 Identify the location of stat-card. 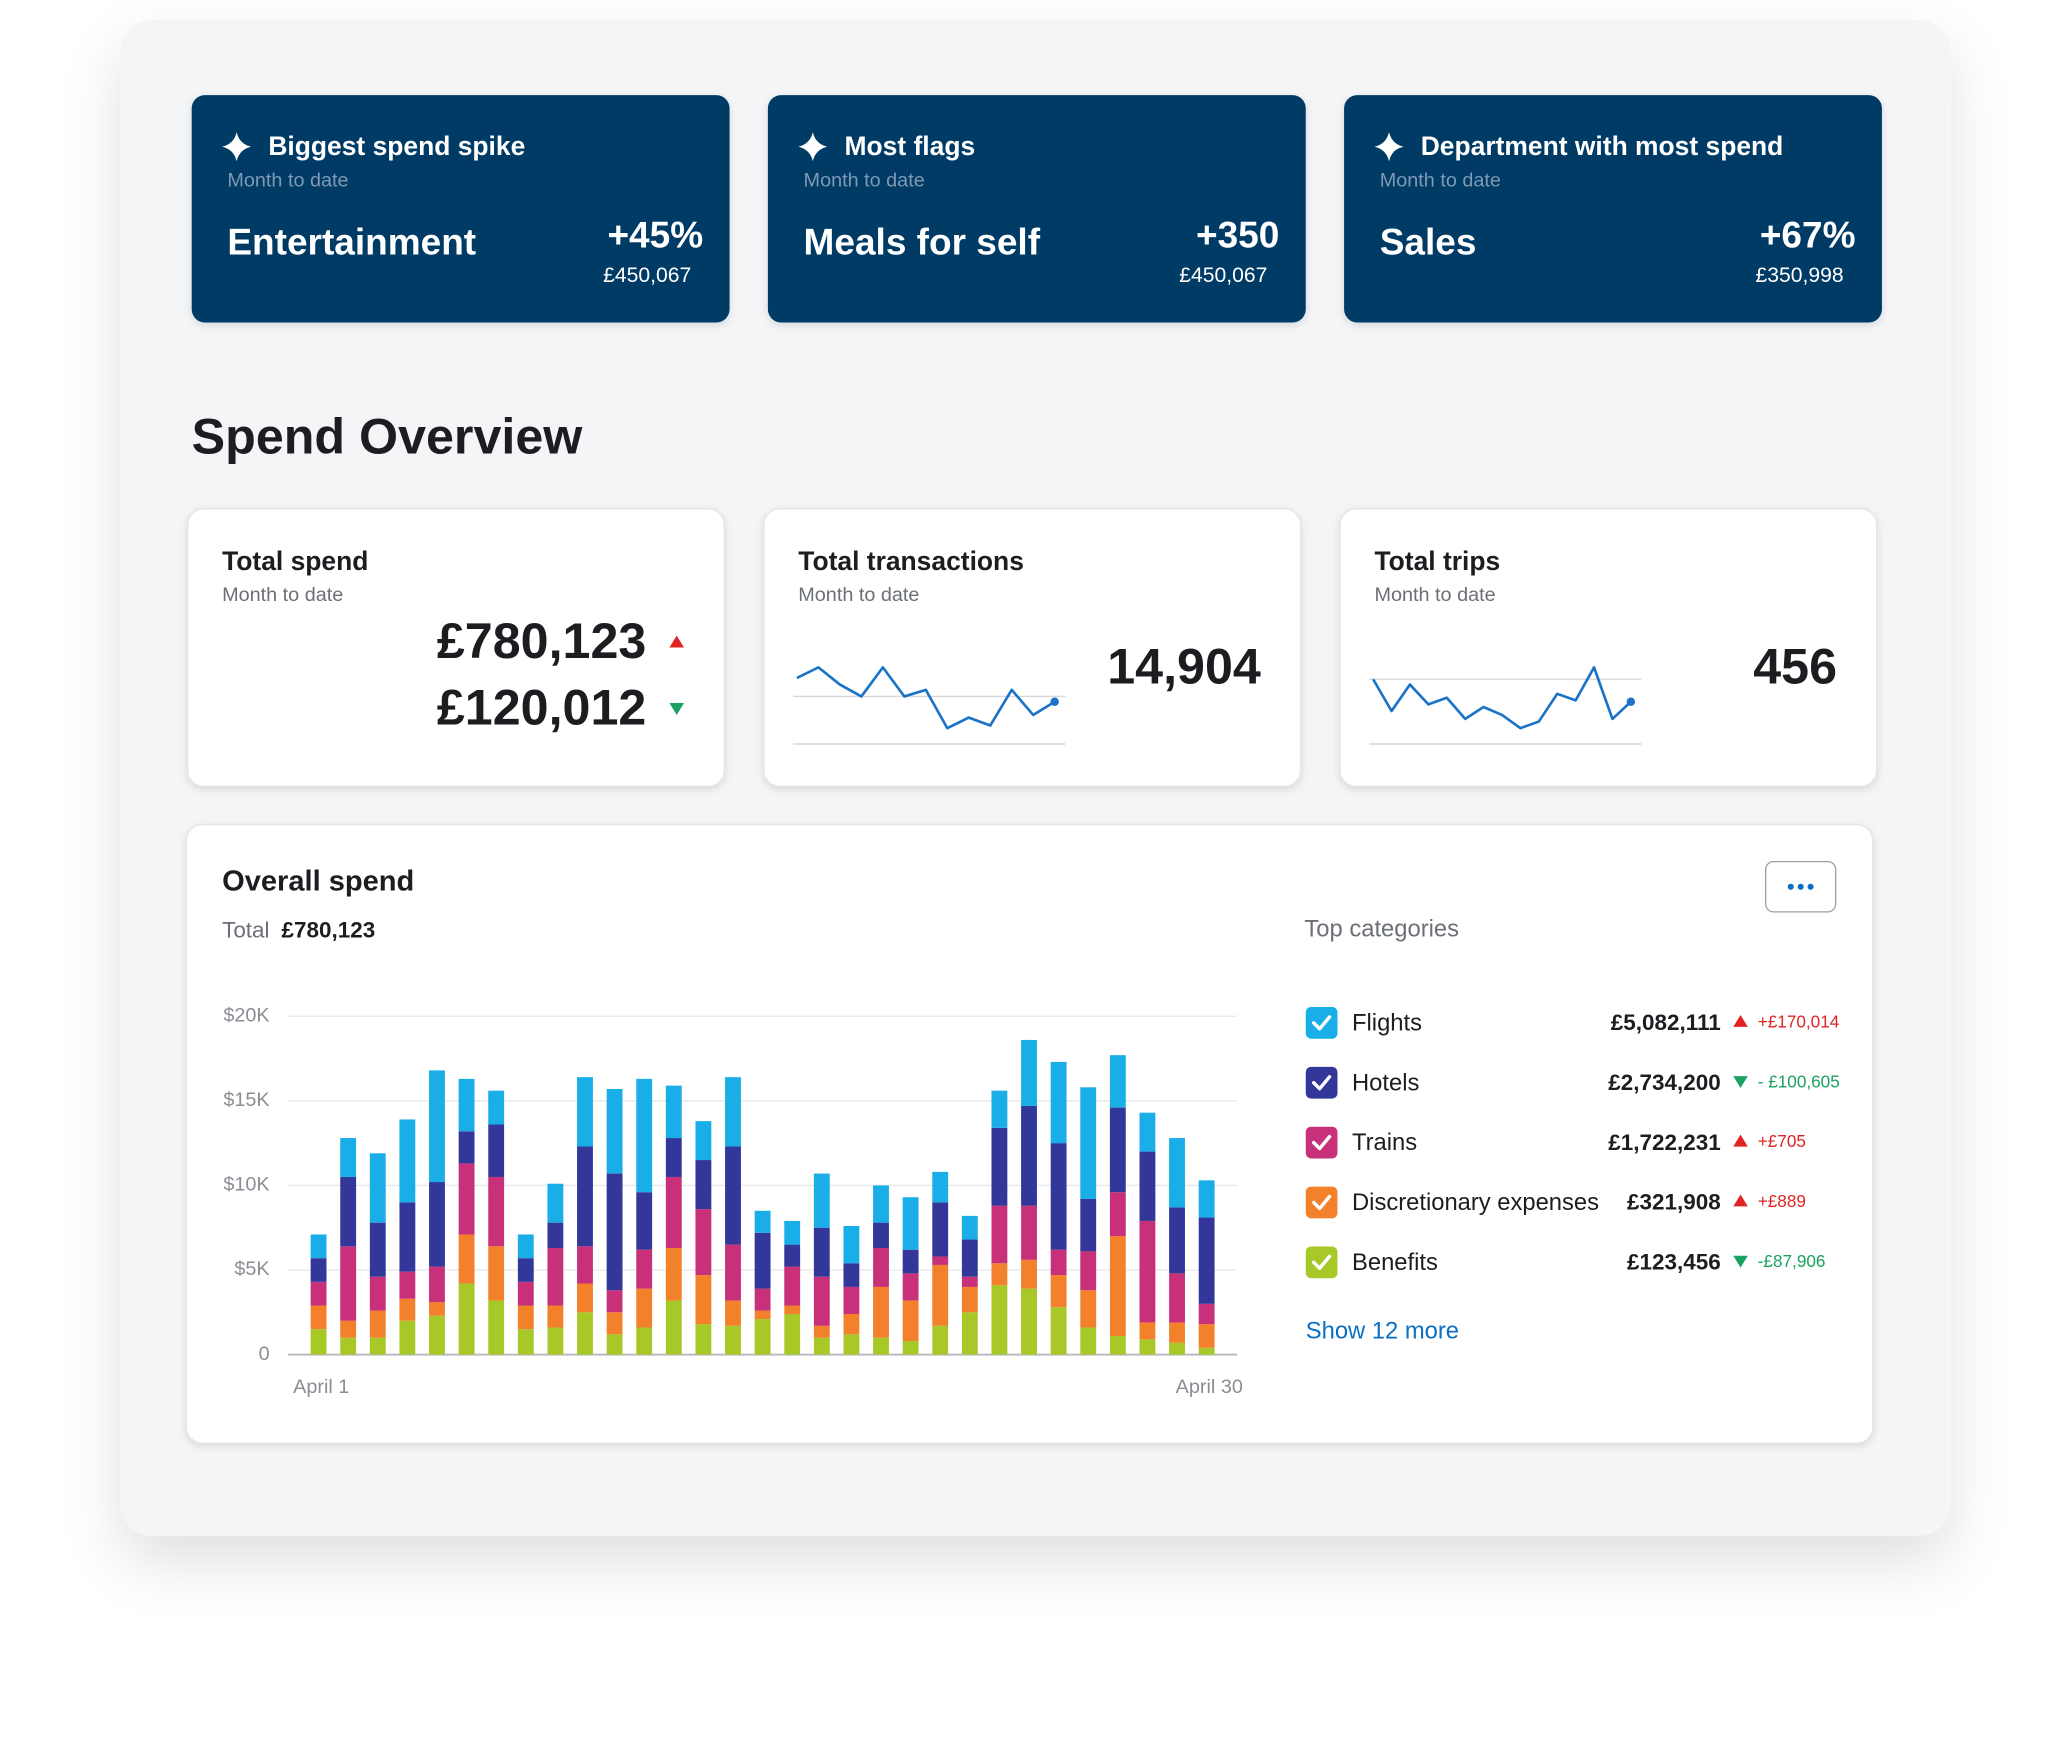
(456, 647).